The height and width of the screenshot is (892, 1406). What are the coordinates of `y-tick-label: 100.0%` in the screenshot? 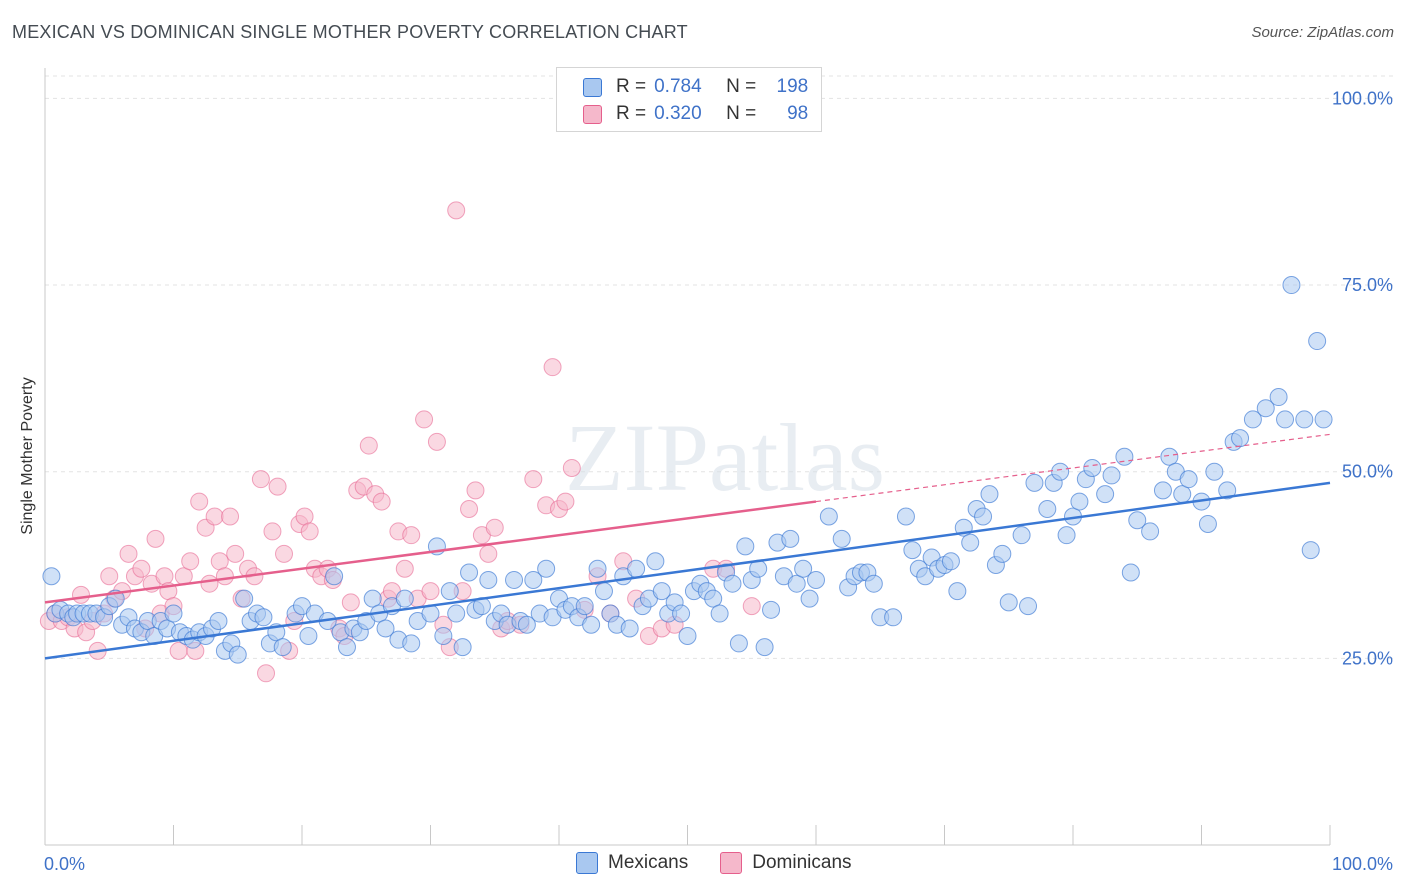 It's located at (1362, 98).